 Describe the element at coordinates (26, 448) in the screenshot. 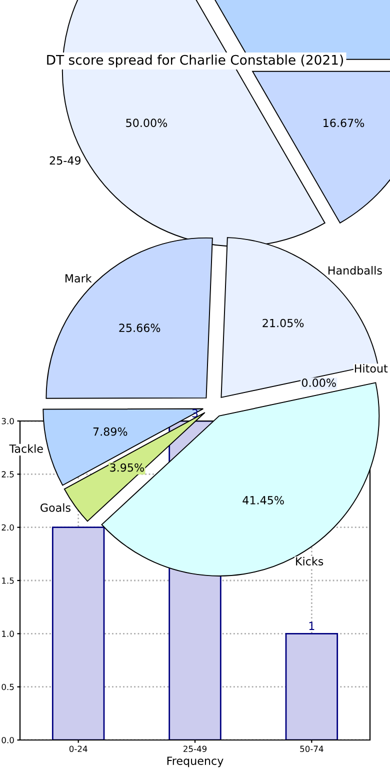

I see `slice-label: Tackle` at that location.